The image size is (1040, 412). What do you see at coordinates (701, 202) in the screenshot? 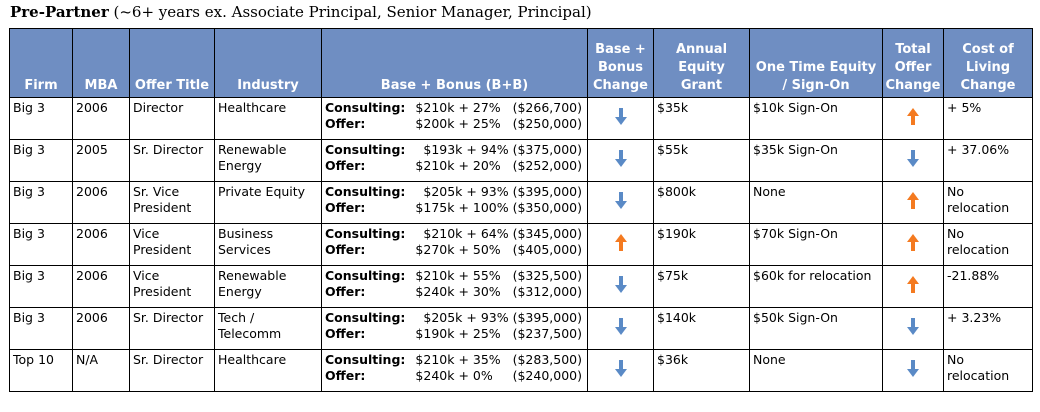
I see `cell-equity-grant: $800k` at bounding box center [701, 202].